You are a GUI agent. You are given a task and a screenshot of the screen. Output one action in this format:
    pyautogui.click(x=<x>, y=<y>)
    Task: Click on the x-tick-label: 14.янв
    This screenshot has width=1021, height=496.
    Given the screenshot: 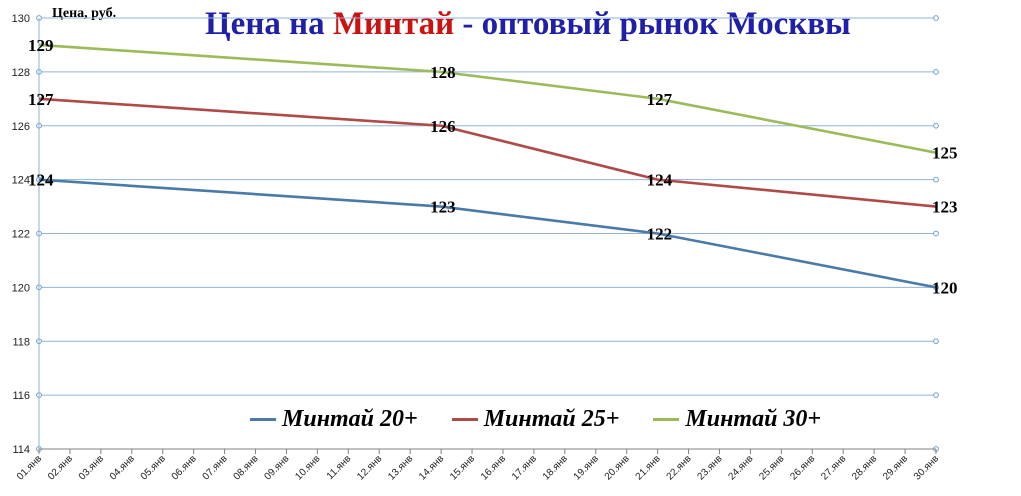 What is the action you would take?
    pyautogui.click(x=431, y=467)
    